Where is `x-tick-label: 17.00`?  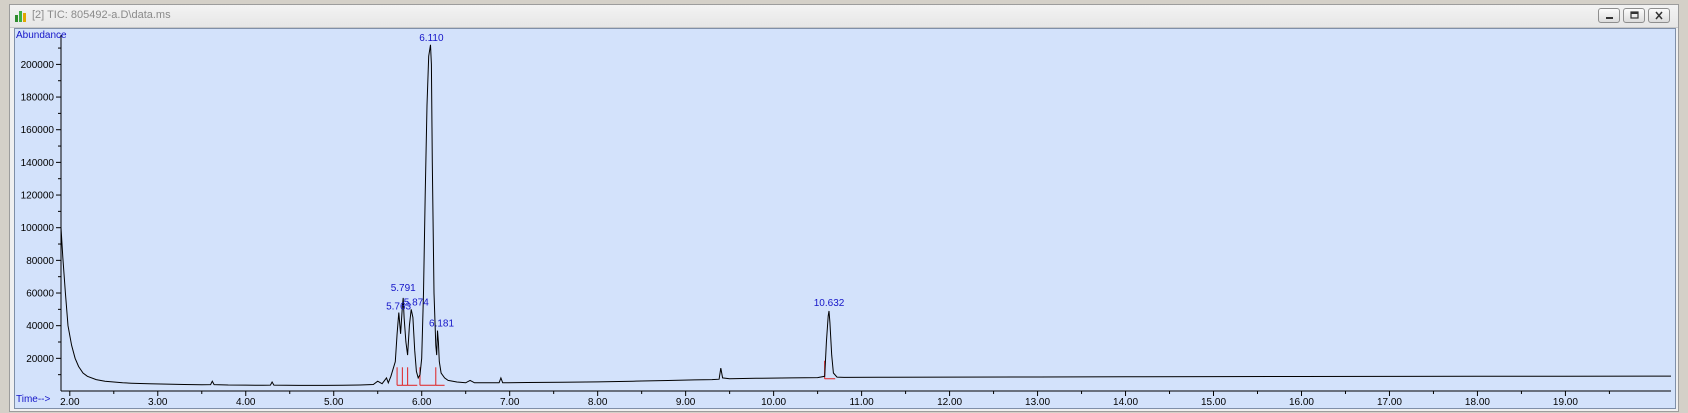
x-tick-label: 17.00 is located at coordinates (1389, 402).